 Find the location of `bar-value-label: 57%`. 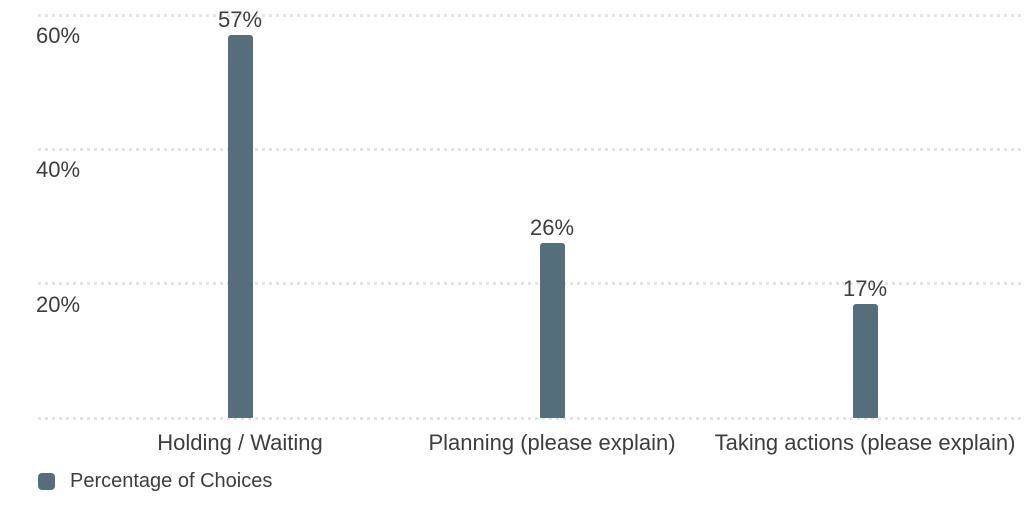

bar-value-label: 57% is located at coordinates (240, 19).